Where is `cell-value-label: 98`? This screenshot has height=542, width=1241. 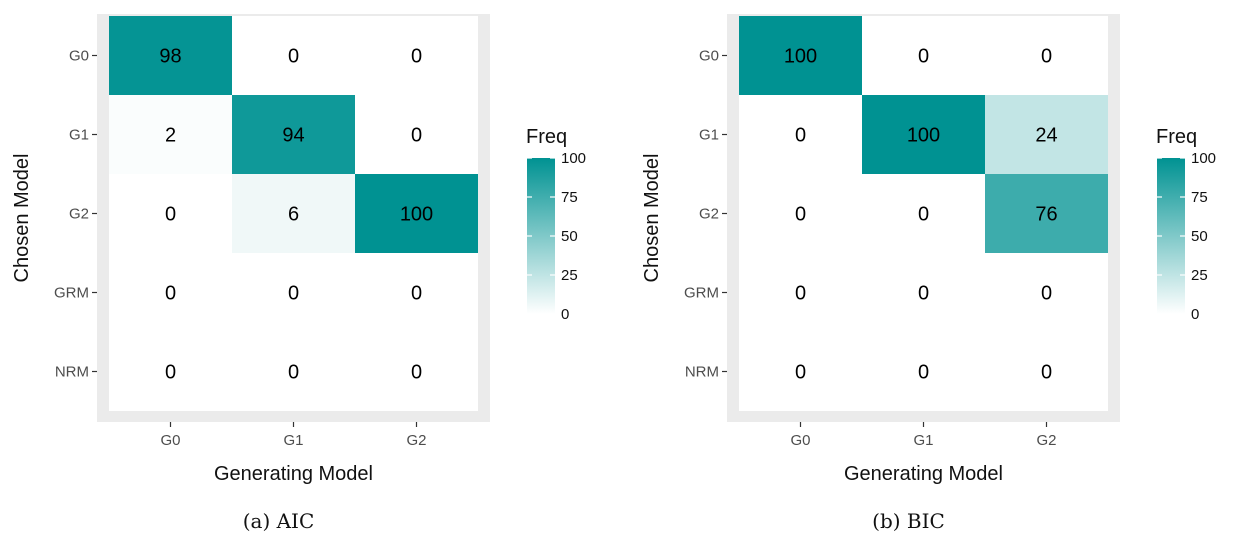
cell-value-label: 98 is located at coordinates (170, 57).